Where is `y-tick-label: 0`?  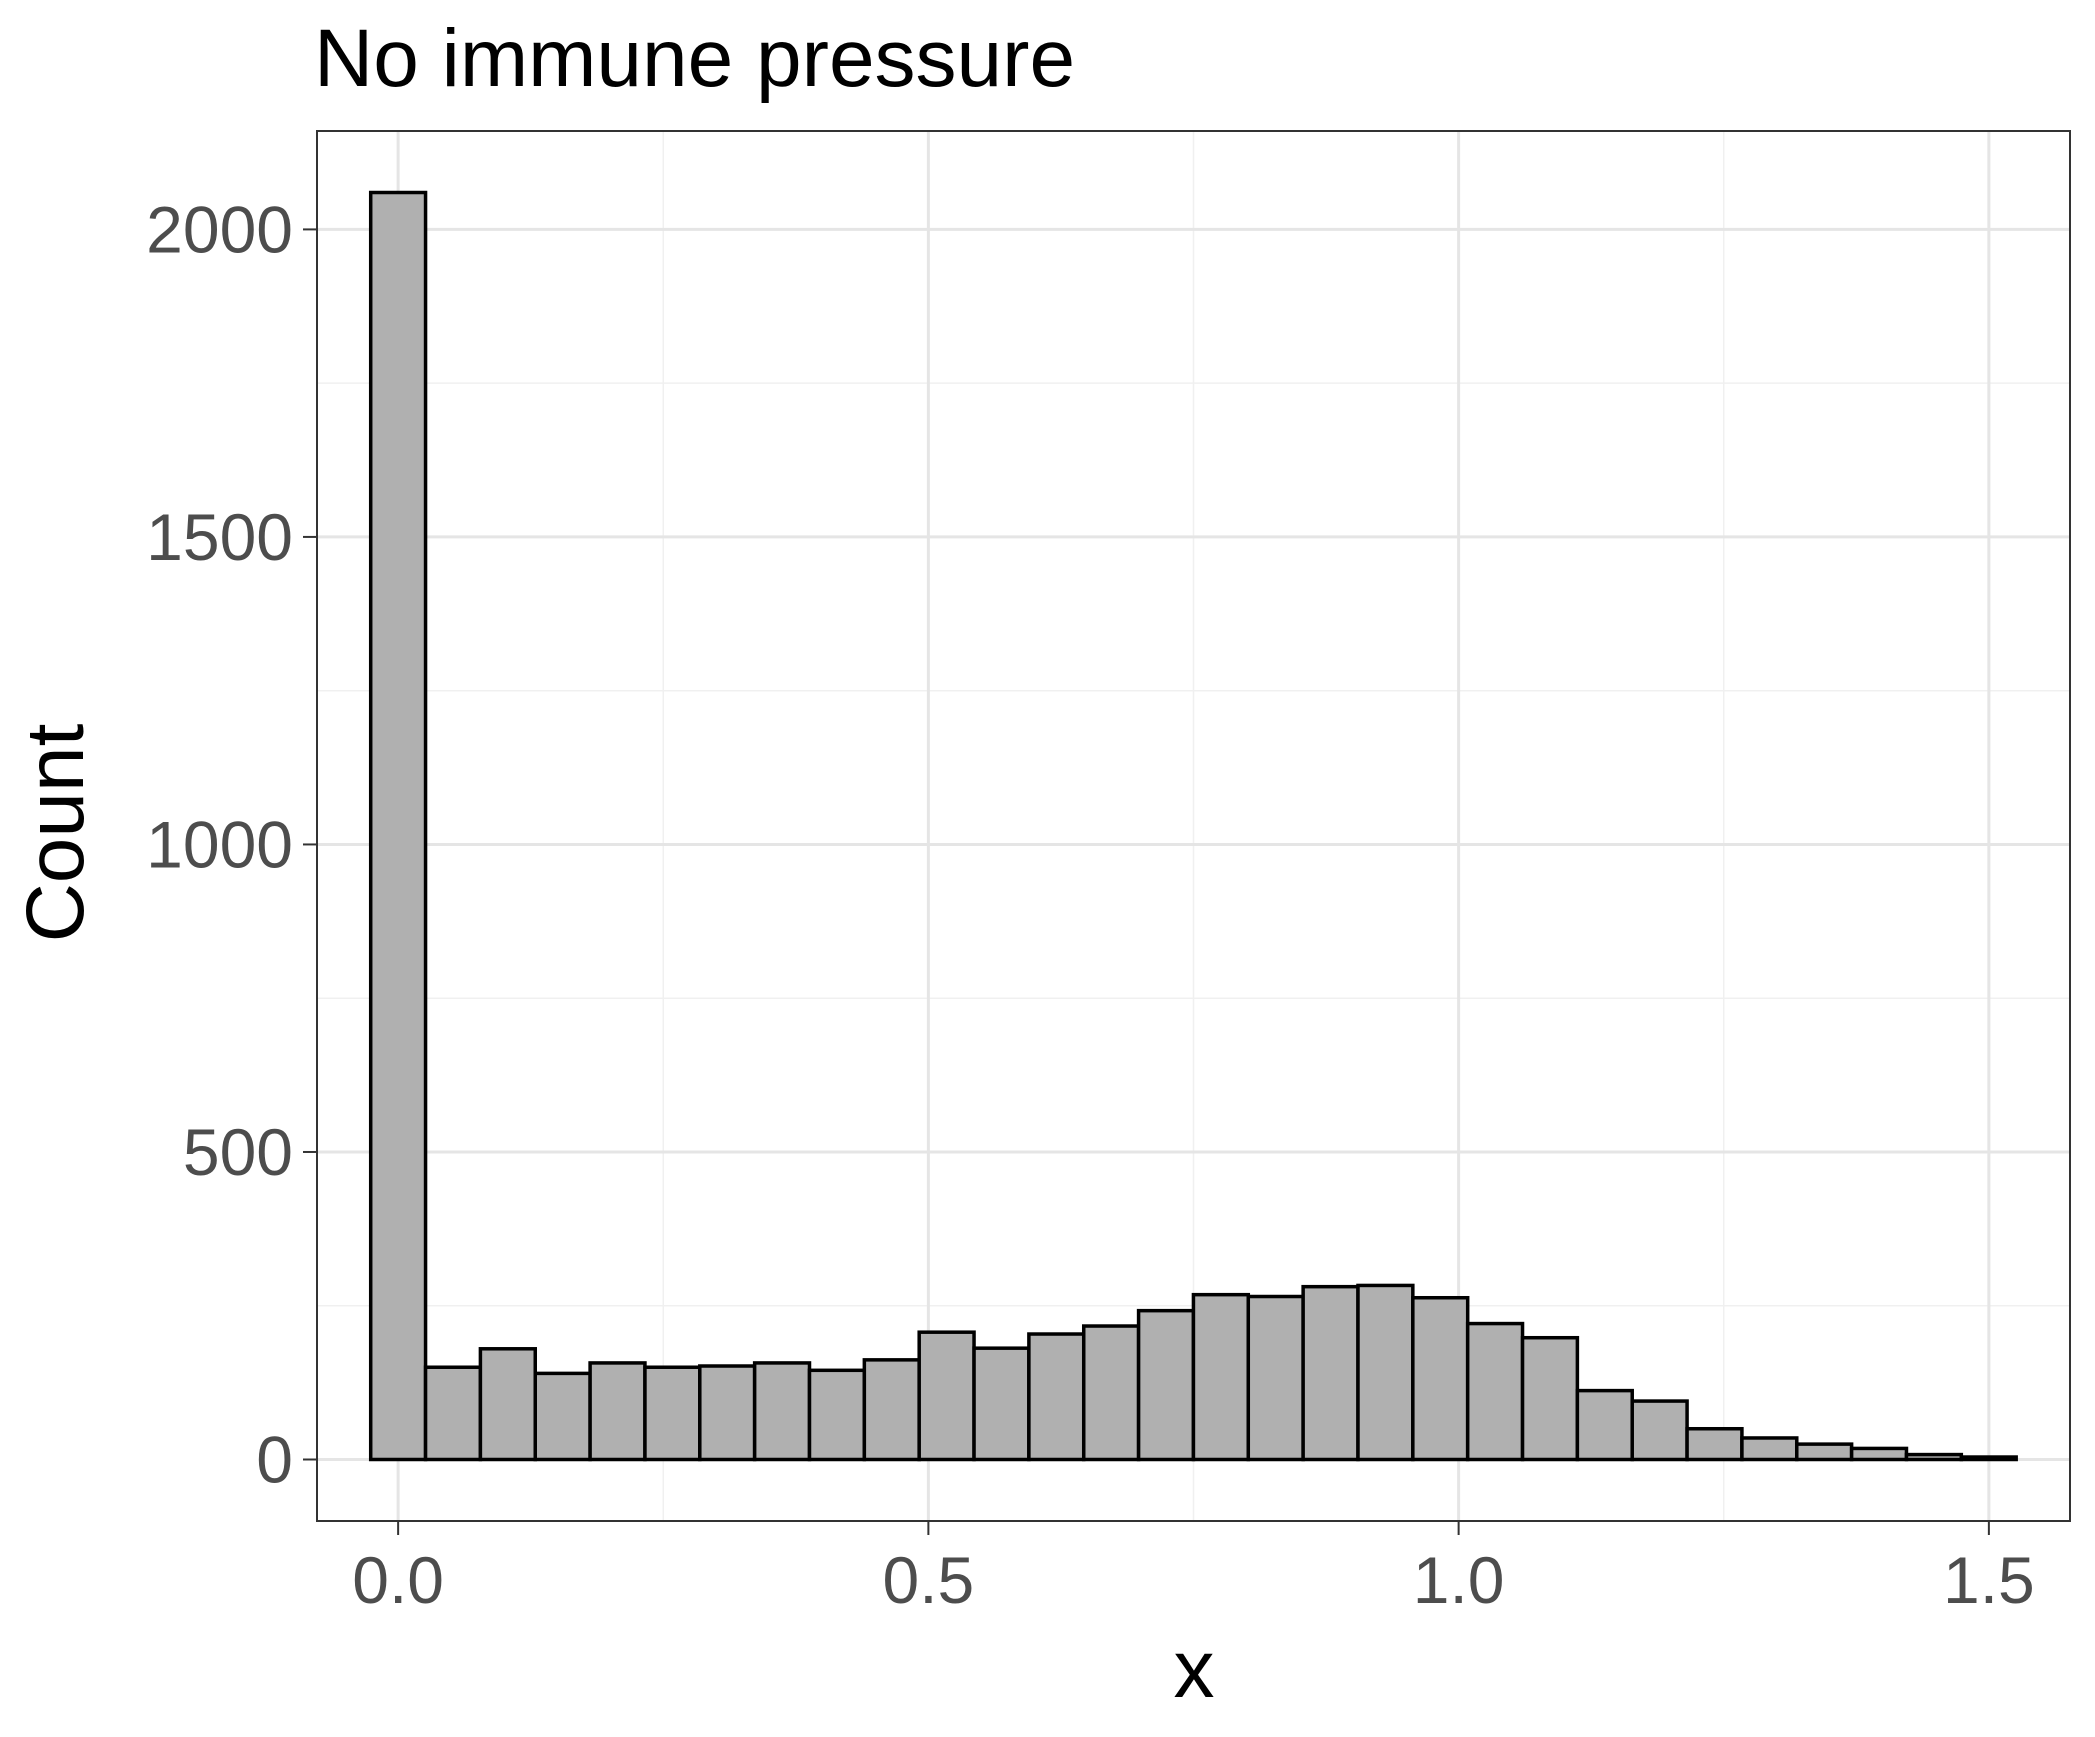
y-tick-label: 0 is located at coordinates (274, 1459).